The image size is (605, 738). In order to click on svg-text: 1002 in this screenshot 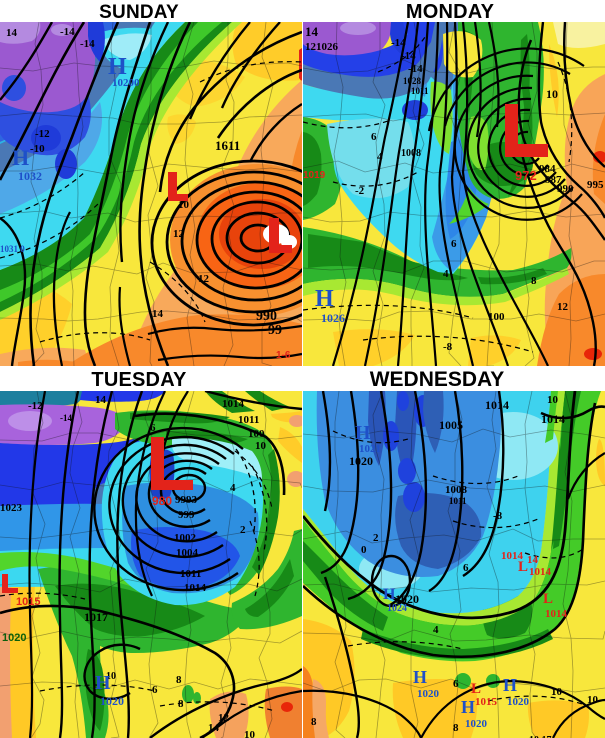, I will do `click(185, 538)`.